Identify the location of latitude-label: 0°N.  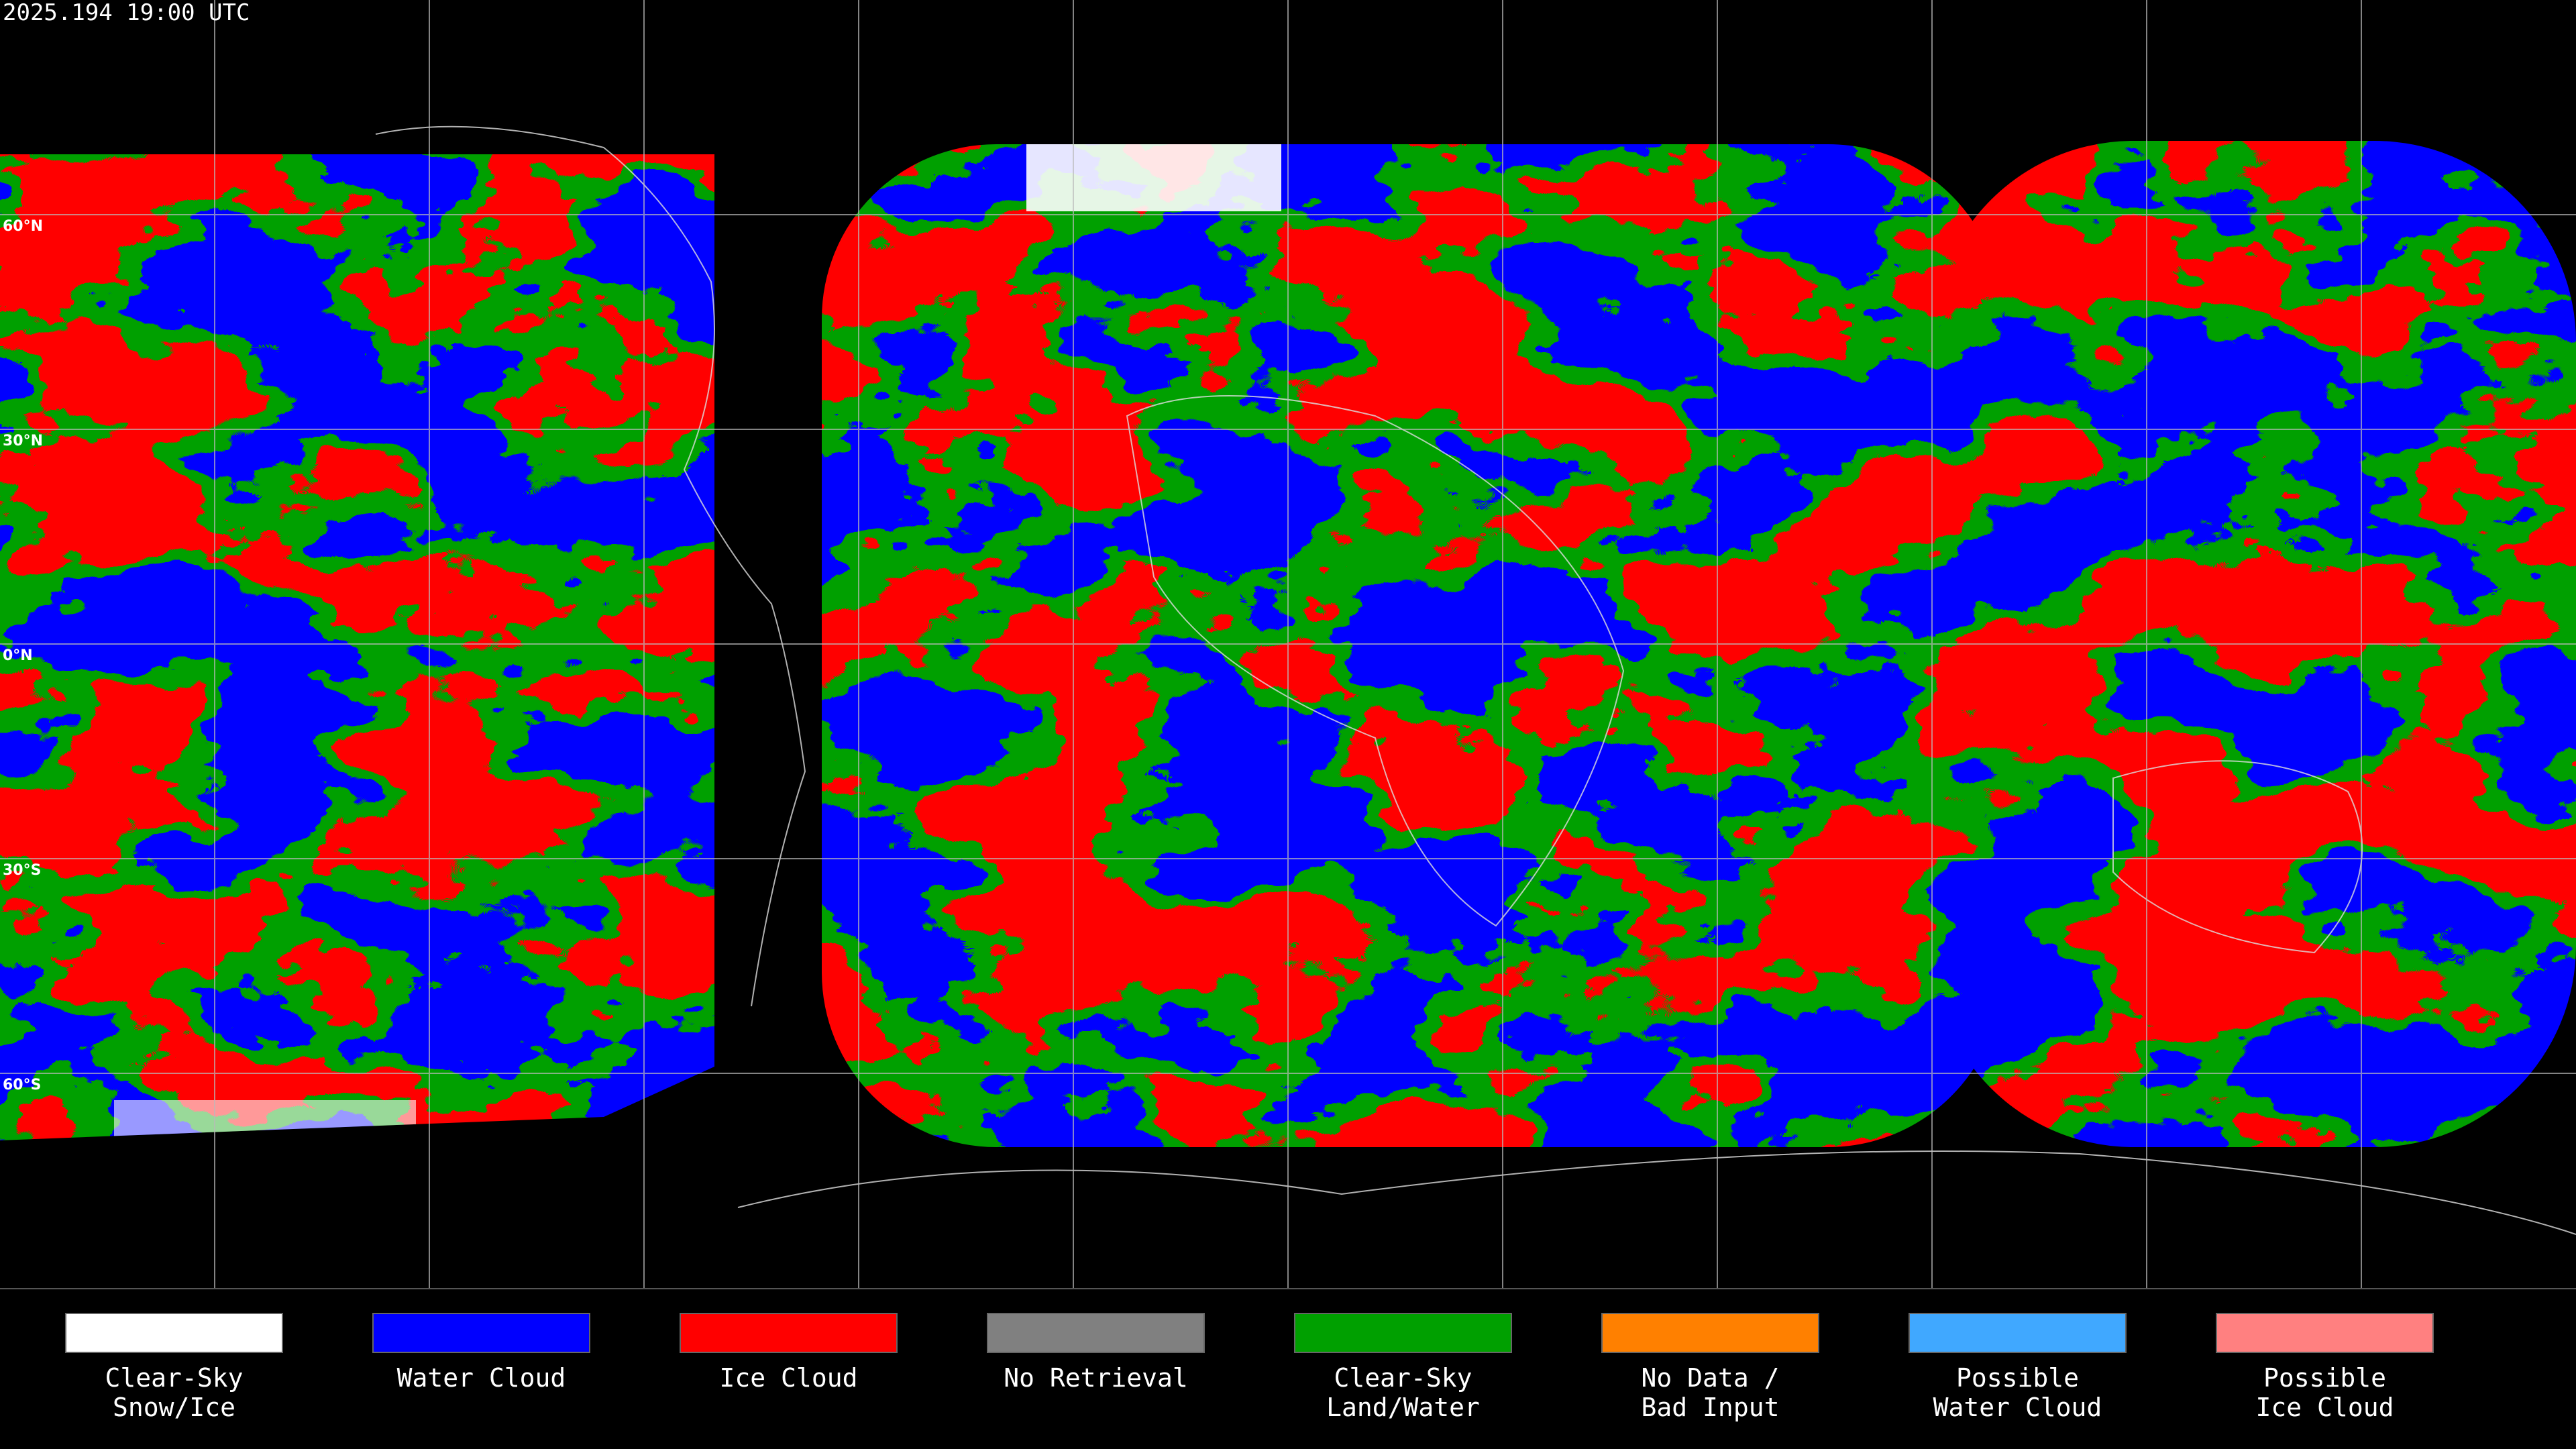
(18, 655).